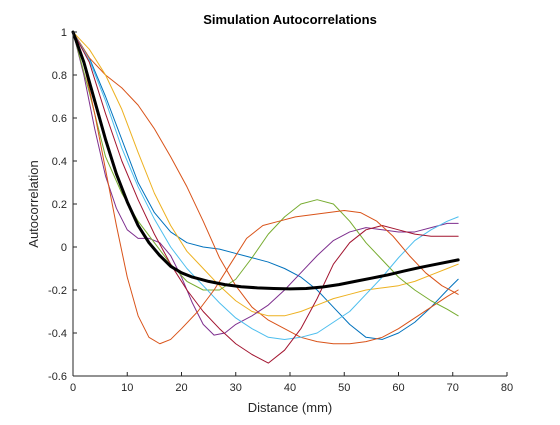  Describe the element at coordinates (59, 119) in the screenshot. I see `y-tick-label: 0.6` at that location.